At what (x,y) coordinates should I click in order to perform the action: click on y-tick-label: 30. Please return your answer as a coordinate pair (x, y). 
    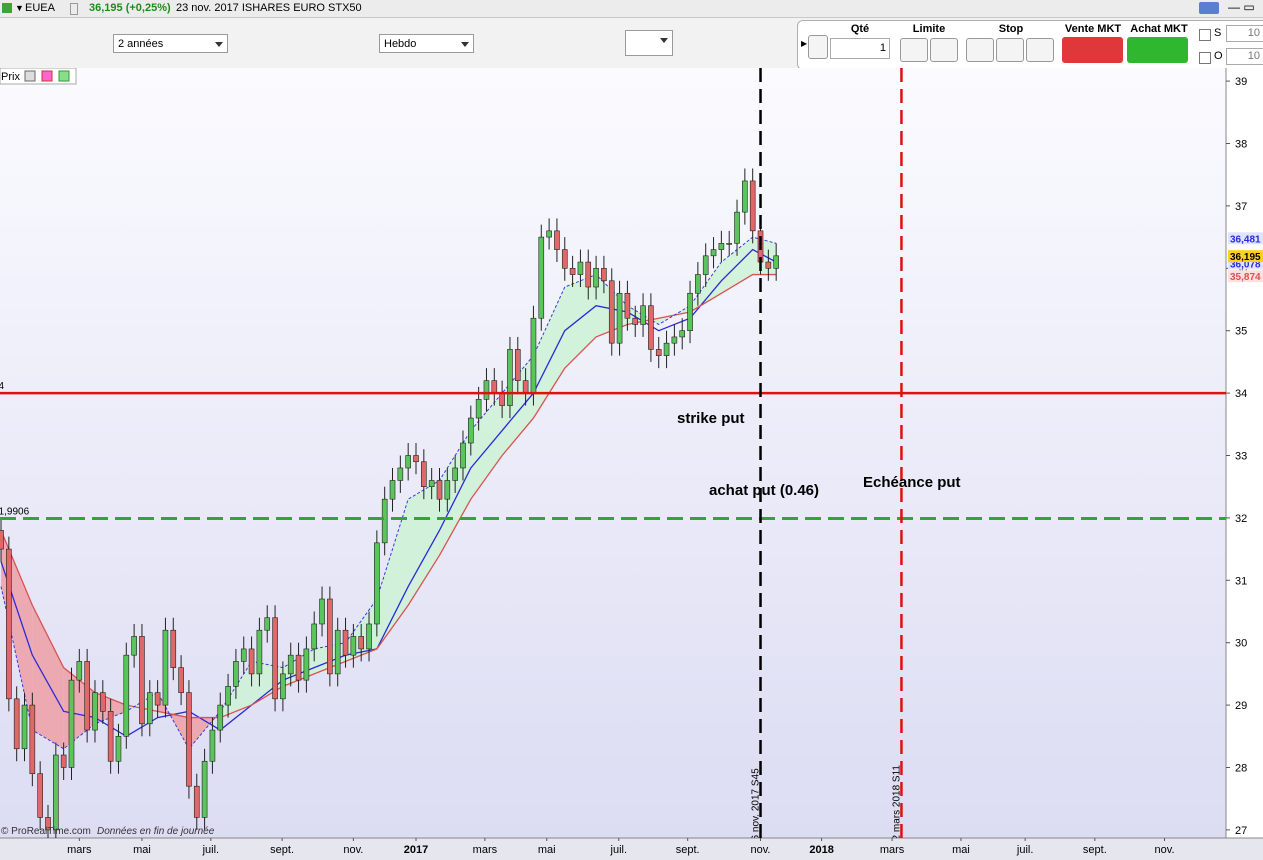
    Looking at the image, I should click on (1241, 644).